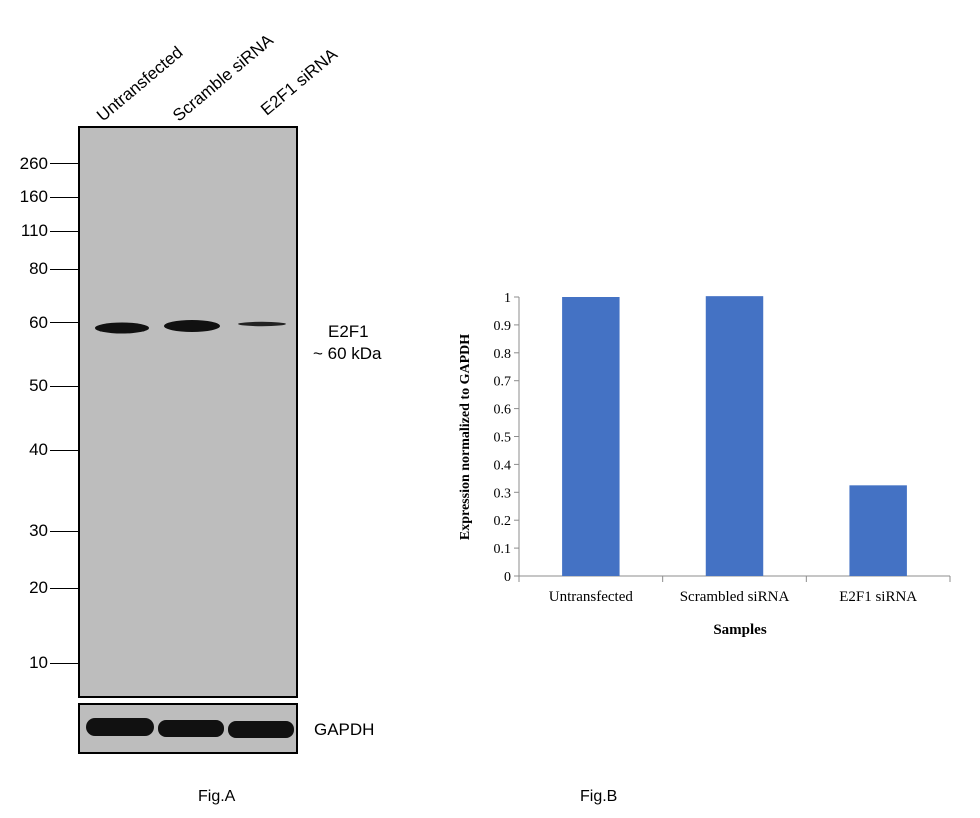  What do you see at coordinates (507, 298) in the screenshot?
I see `y-tick-label: 1` at bounding box center [507, 298].